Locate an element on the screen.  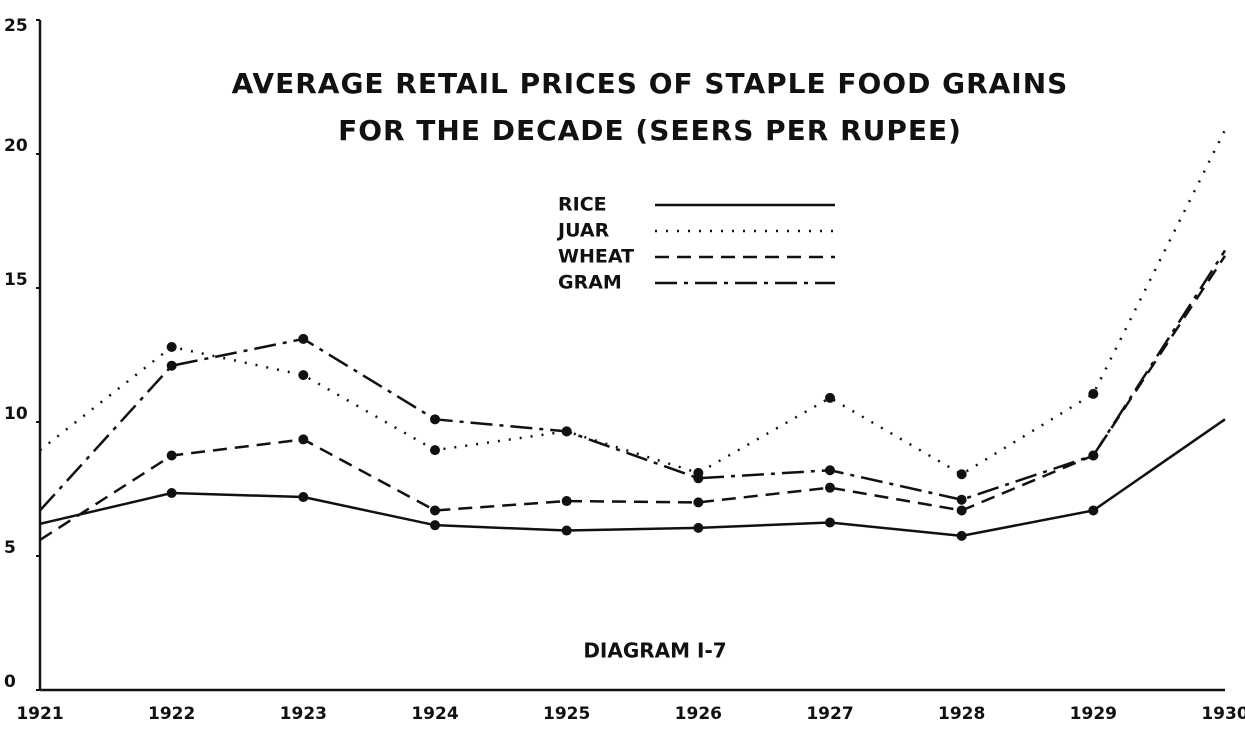
y-tick-label: 10 is located at coordinates (16, 414).